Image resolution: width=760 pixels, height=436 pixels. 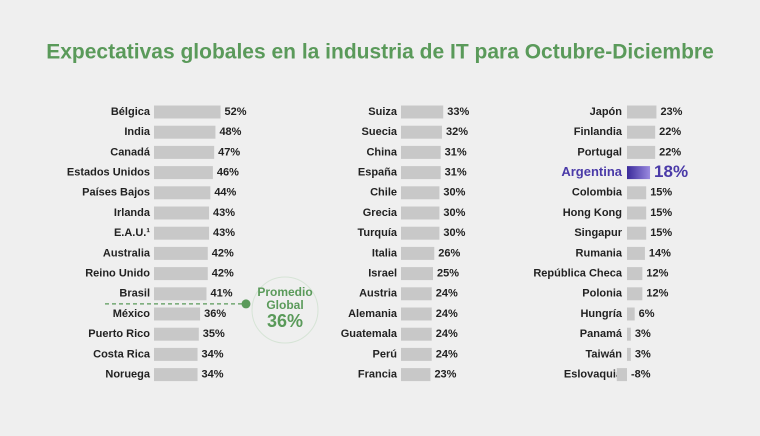 I want to click on category-label: Portugal, so click(x=599, y=152).